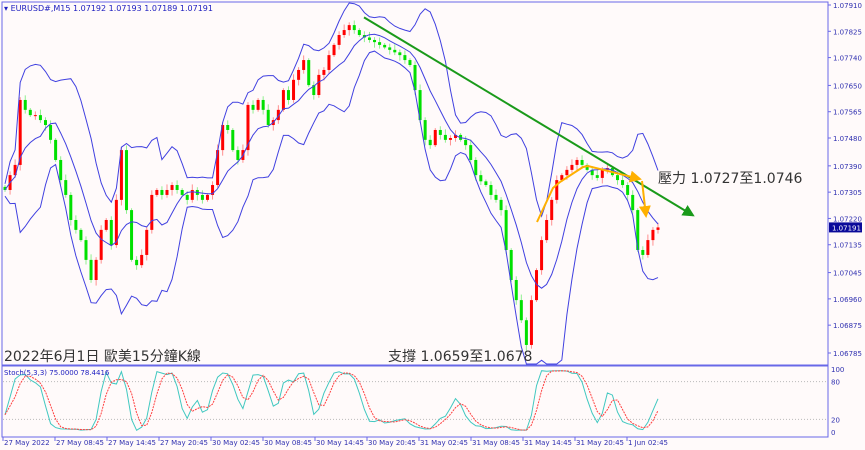 This screenshot has height=450, width=865. I want to click on stoch-level-label: 100, so click(837, 370).